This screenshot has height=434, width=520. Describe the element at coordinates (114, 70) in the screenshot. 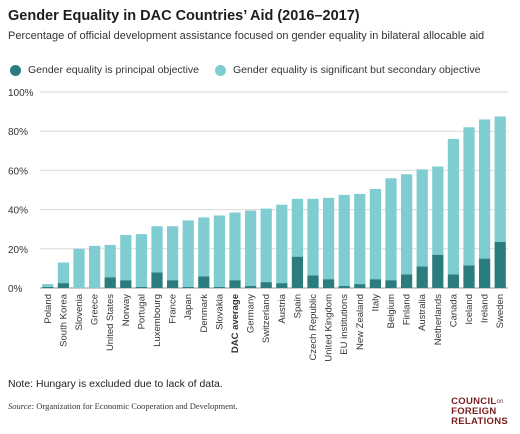

I see `legend-label-principal: Gender equality is principal objective` at that location.